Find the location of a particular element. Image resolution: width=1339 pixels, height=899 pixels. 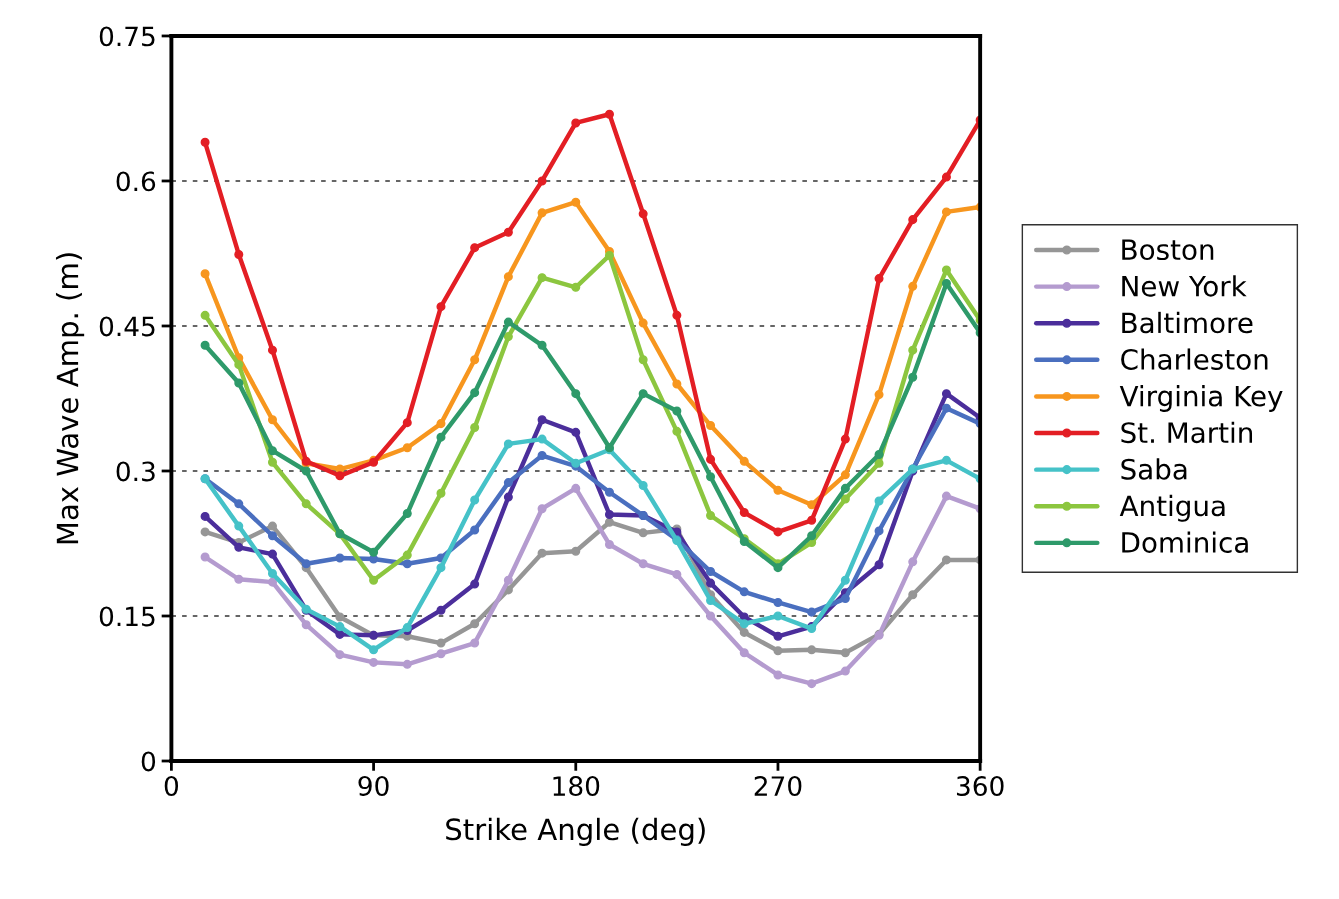

legend-label: Baltimore is located at coordinates (1187, 322).